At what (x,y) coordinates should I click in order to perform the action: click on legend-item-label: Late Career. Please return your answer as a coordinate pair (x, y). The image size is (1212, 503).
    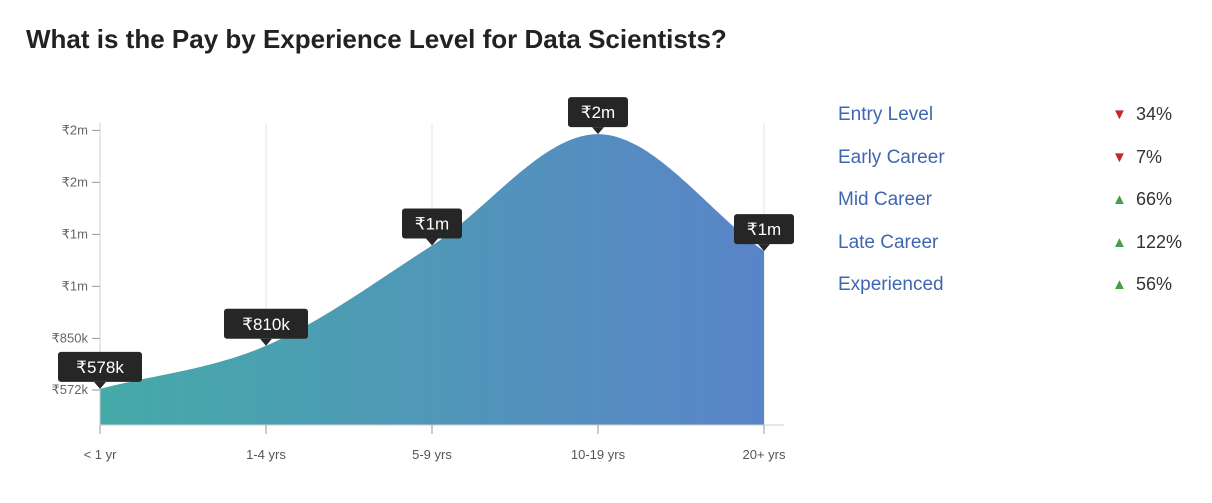
    Looking at the image, I should click on (888, 242).